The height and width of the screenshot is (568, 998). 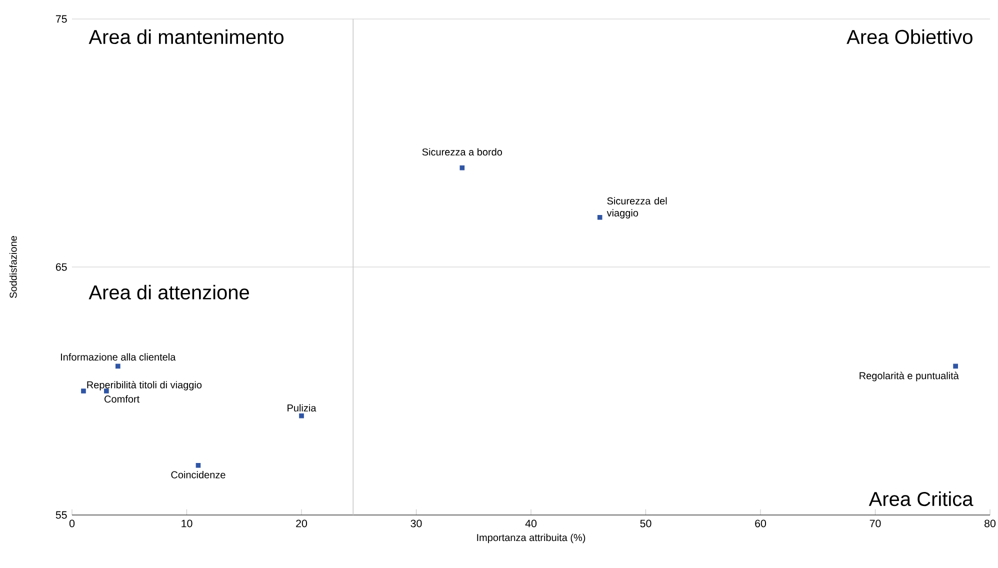 What do you see at coordinates (302, 524) in the screenshot?
I see `x-tick-label: 20` at bounding box center [302, 524].